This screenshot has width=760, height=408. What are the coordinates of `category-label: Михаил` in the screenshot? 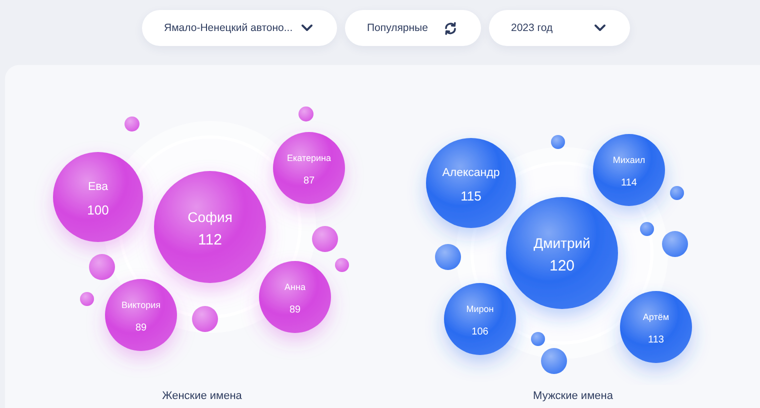 It's located at (629, 160).